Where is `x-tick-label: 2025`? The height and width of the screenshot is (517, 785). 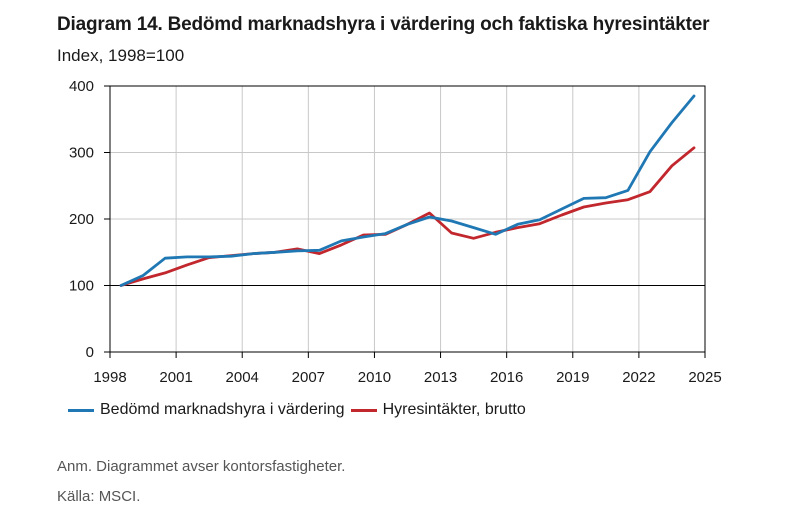
x-tick-label: 2025 is located at coordinates (704, 377).